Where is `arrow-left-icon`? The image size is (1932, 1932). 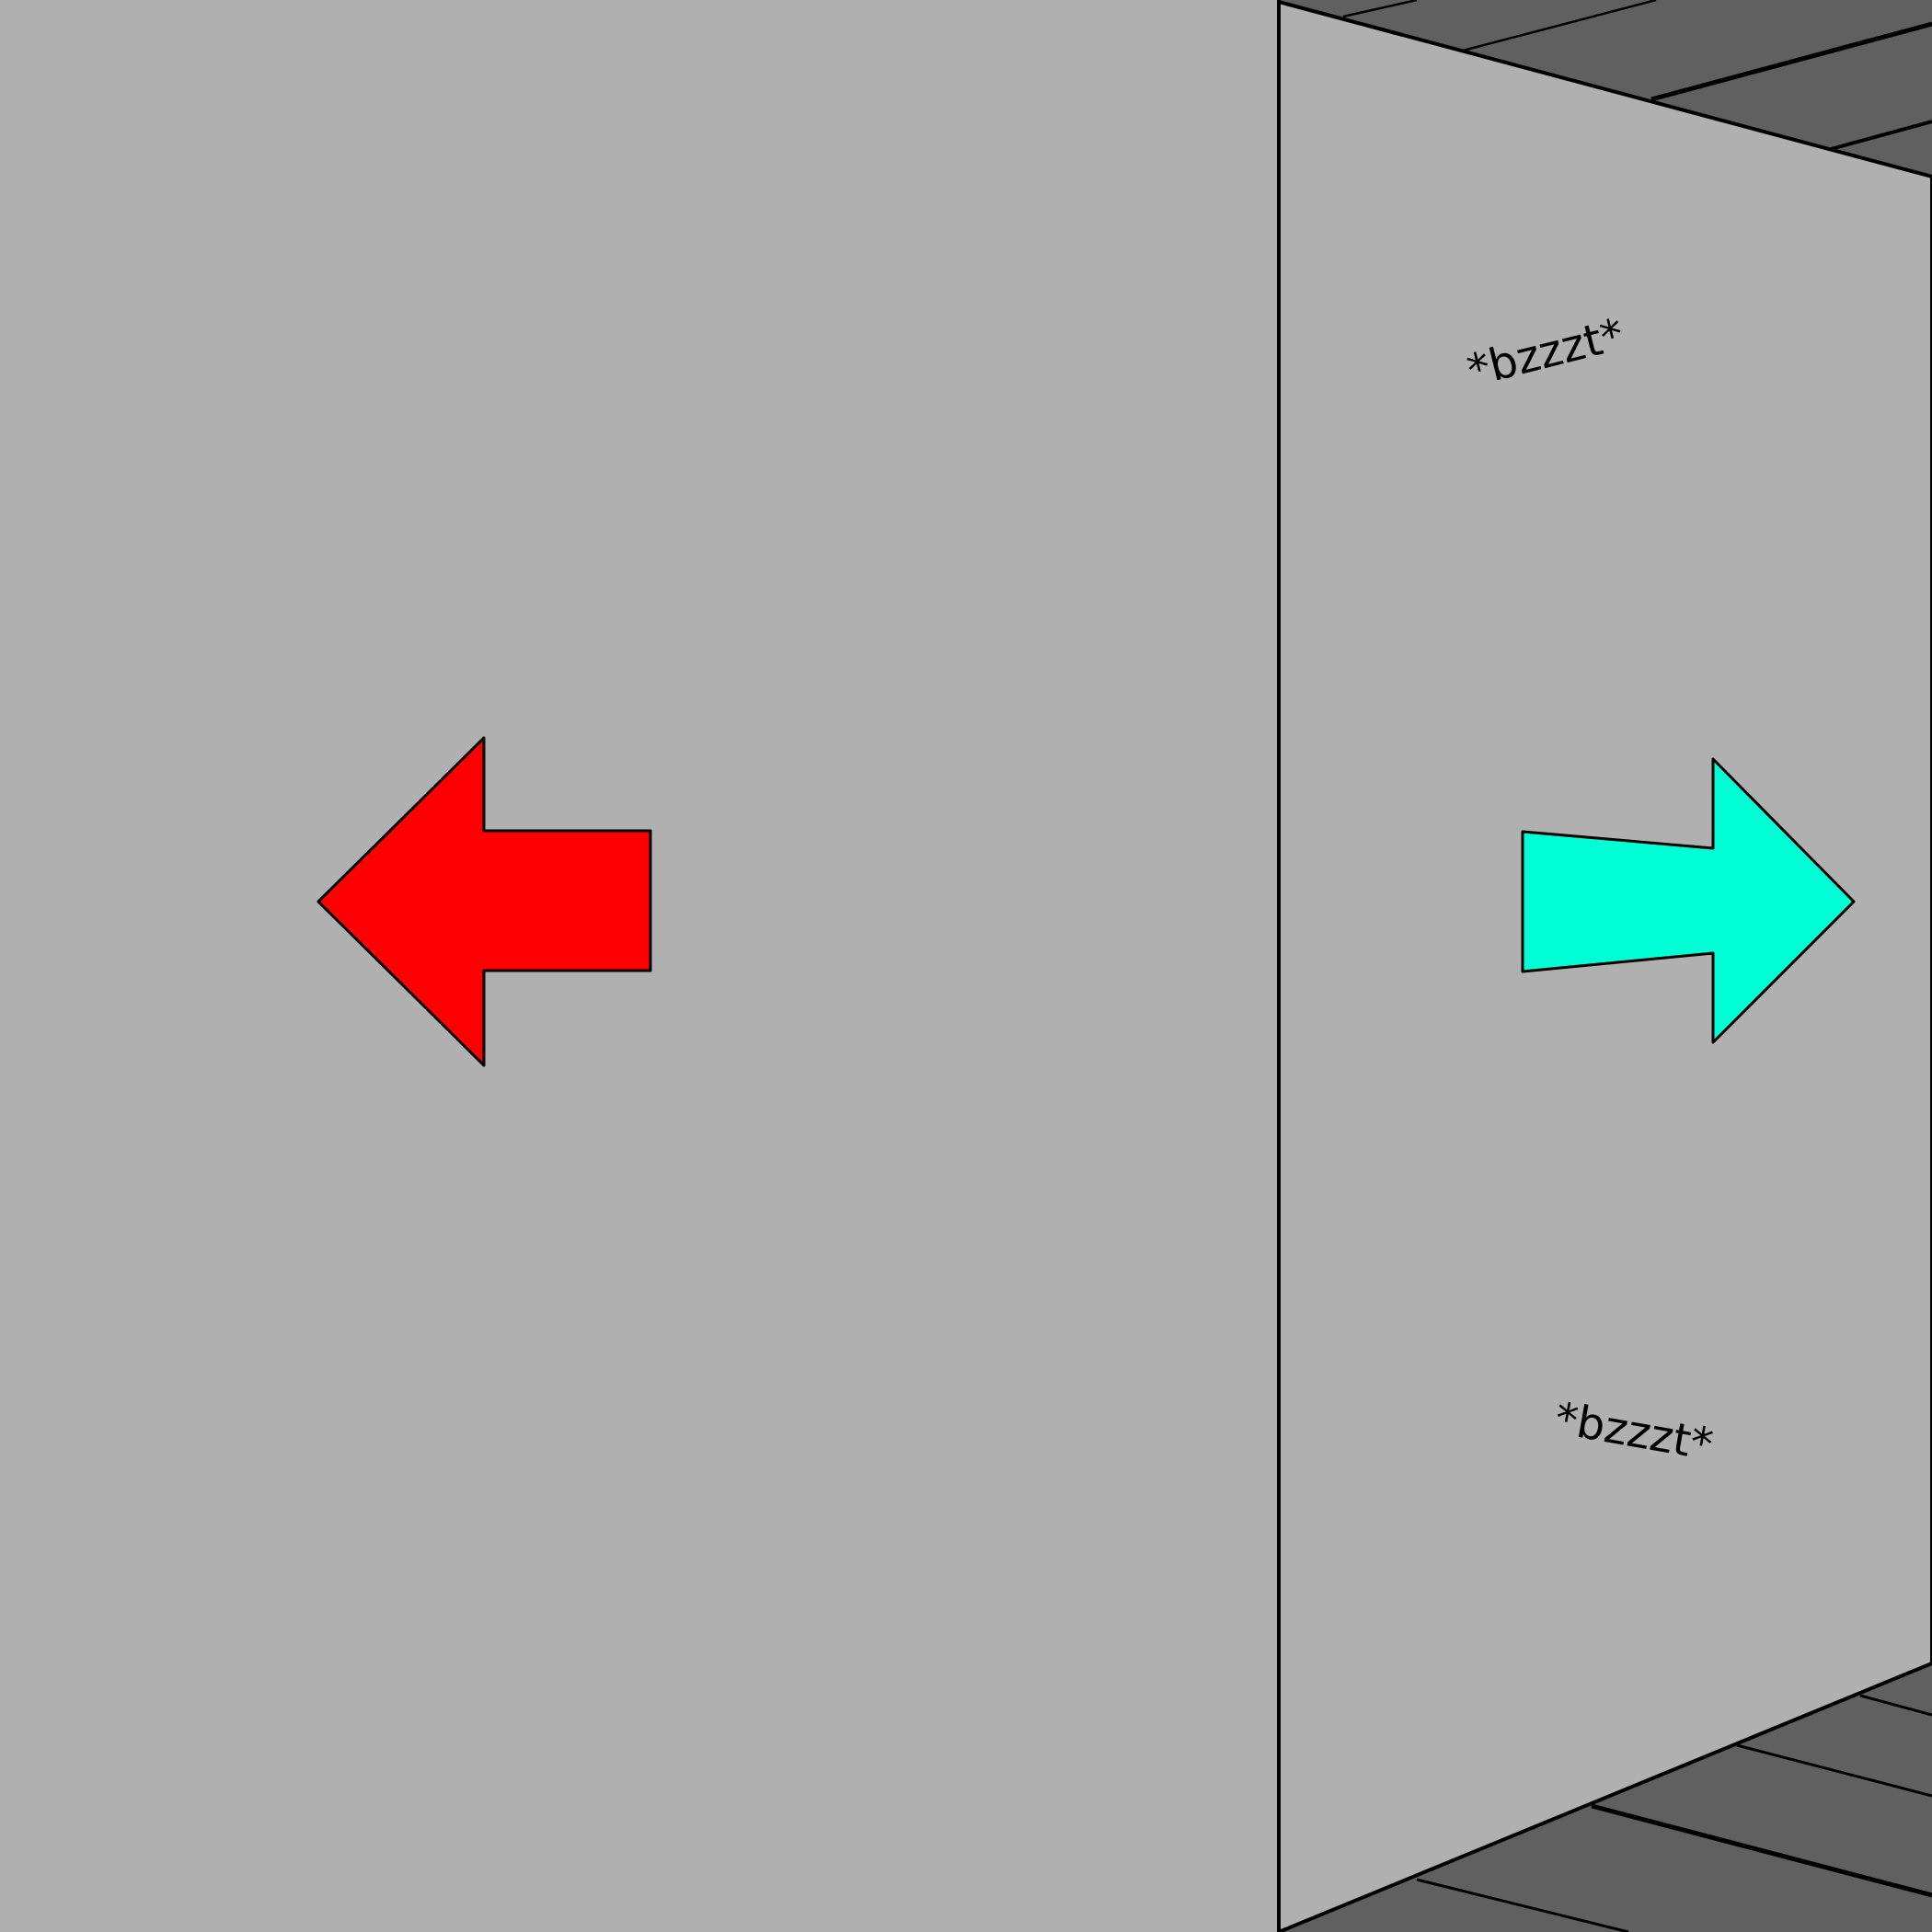
arrow-left-icon is located at coordinates (484, 901).